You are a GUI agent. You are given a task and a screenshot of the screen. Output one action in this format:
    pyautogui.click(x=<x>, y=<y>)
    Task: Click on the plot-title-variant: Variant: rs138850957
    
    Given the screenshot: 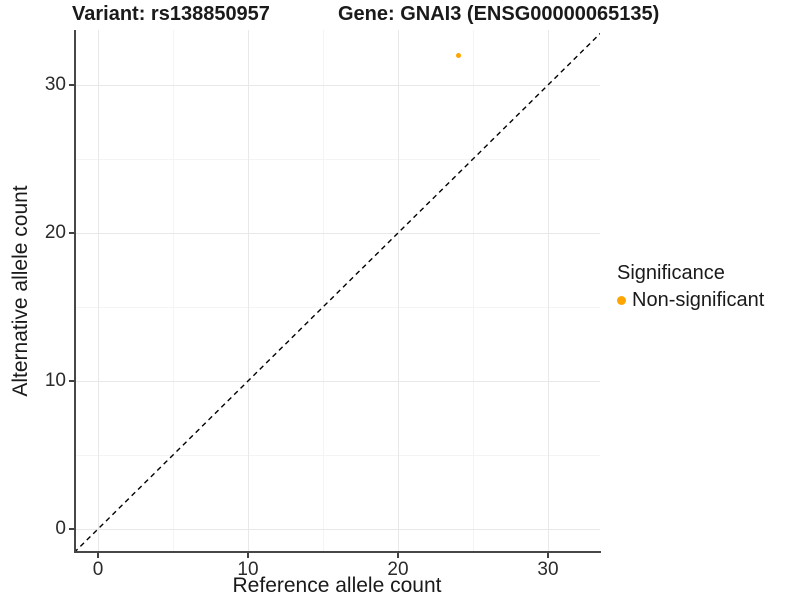 What is the action you would take?
    pyautogui.click(x=171, y=14)
    